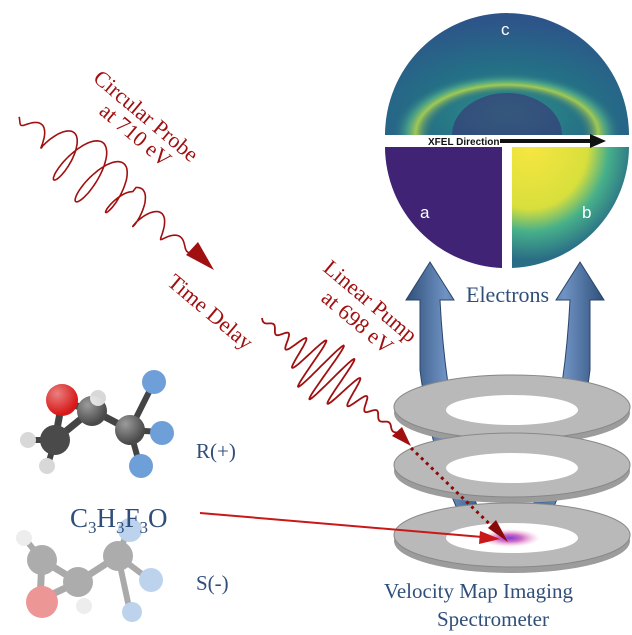 The height and width of the screenshot is (635, 632). Describe the element at coordinates (120, 527) in the screenshot. I see `formula-hydrogen-count: 3` at that location.